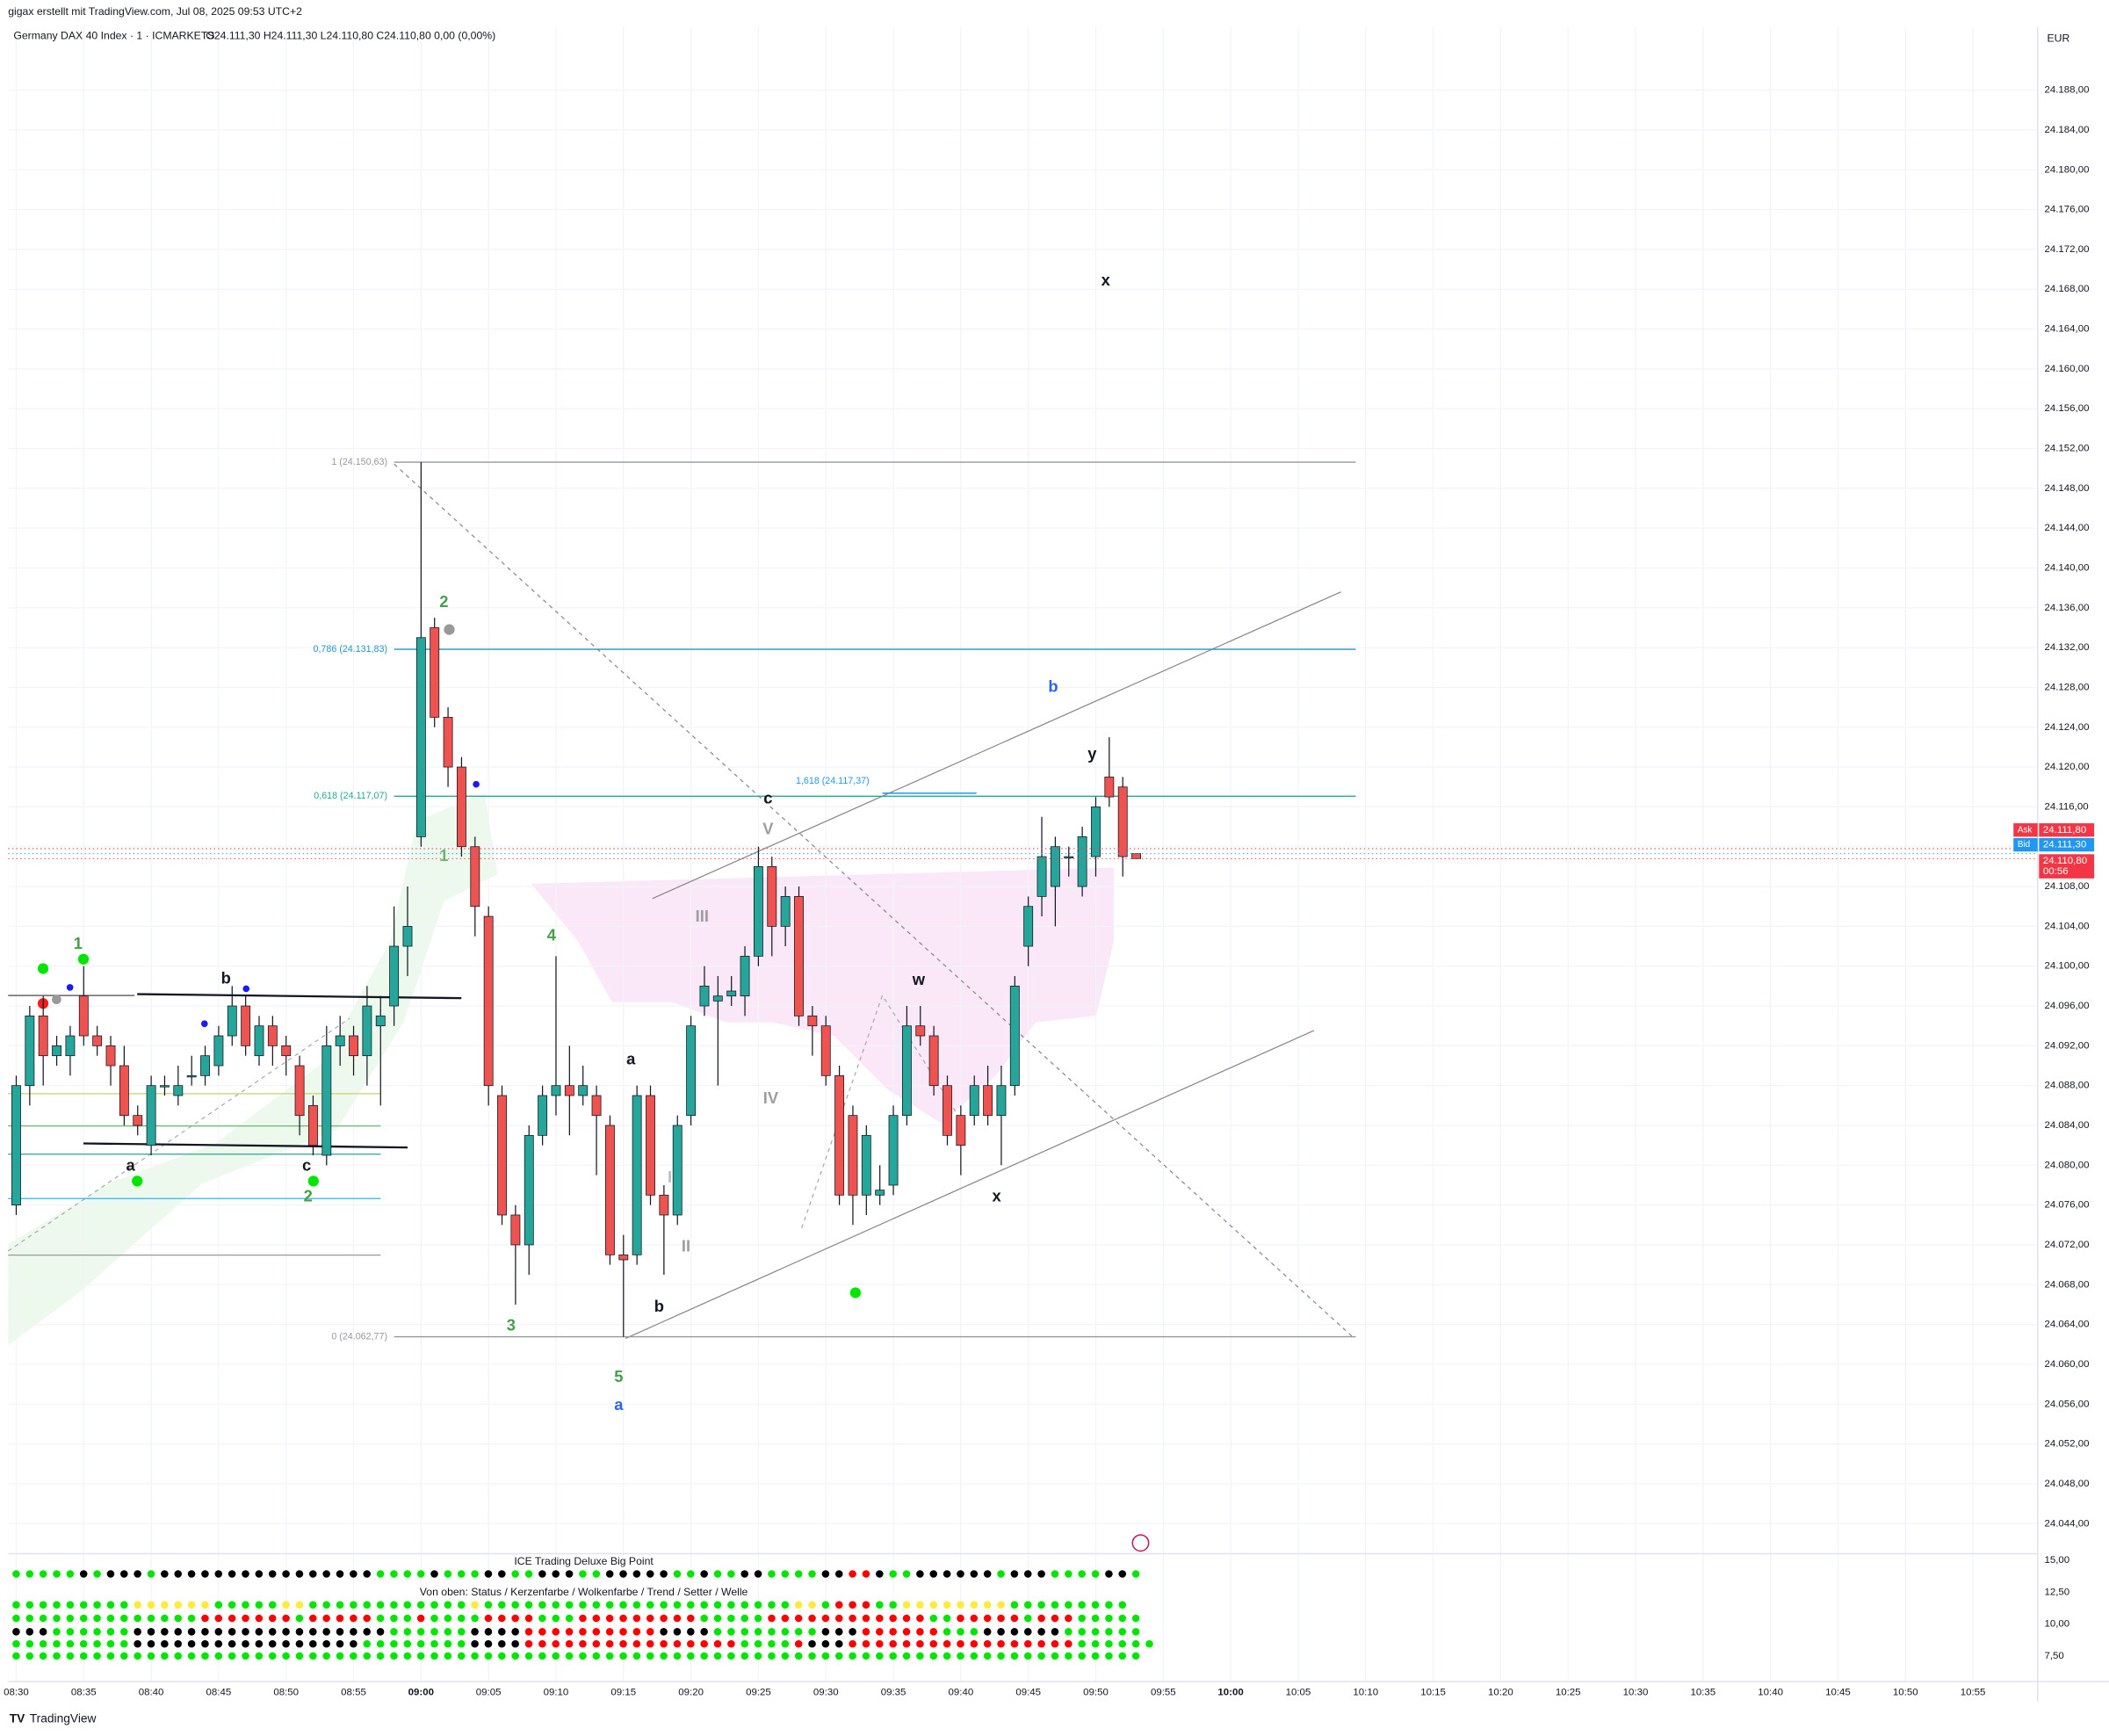 This screenshot has width=2109, height=1736. Describe the element at coordinates (2066, 249) in the screenshot. I see `y-tick-label: 24.172,00` at that location.